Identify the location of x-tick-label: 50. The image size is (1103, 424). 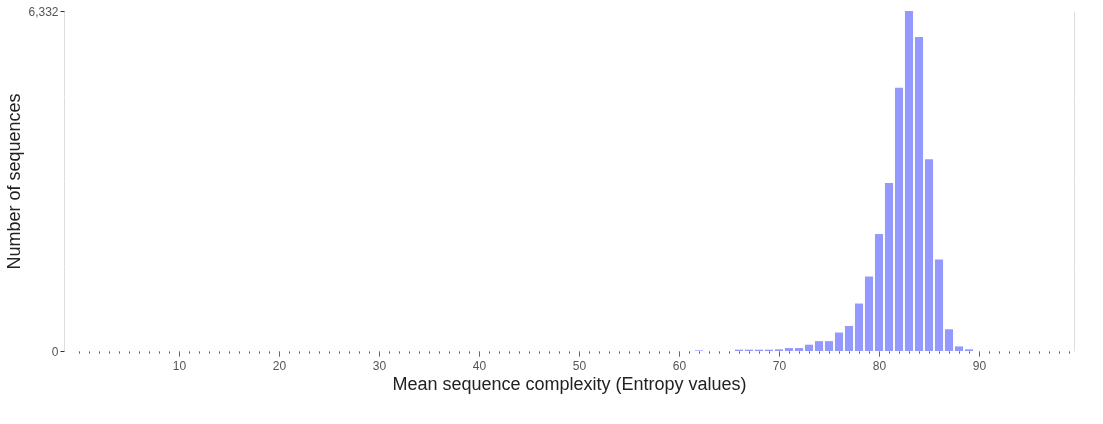
(579, 365).